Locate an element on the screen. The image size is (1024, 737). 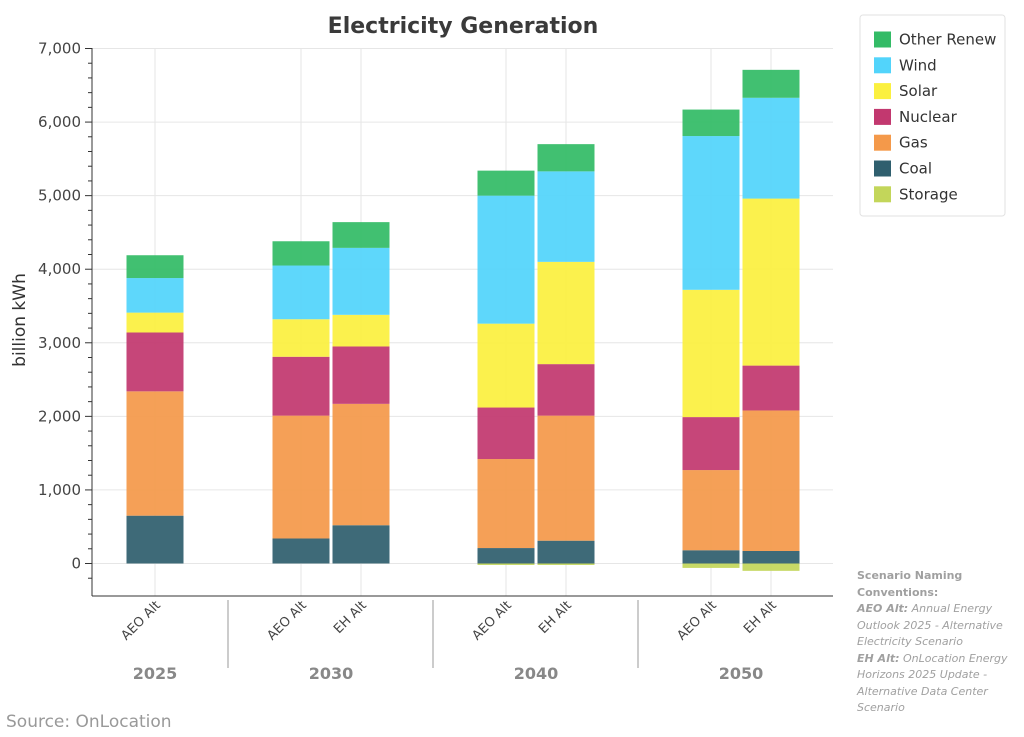
bar-other-renew-2030-aeo-alt is located at coordinates (301, 253).